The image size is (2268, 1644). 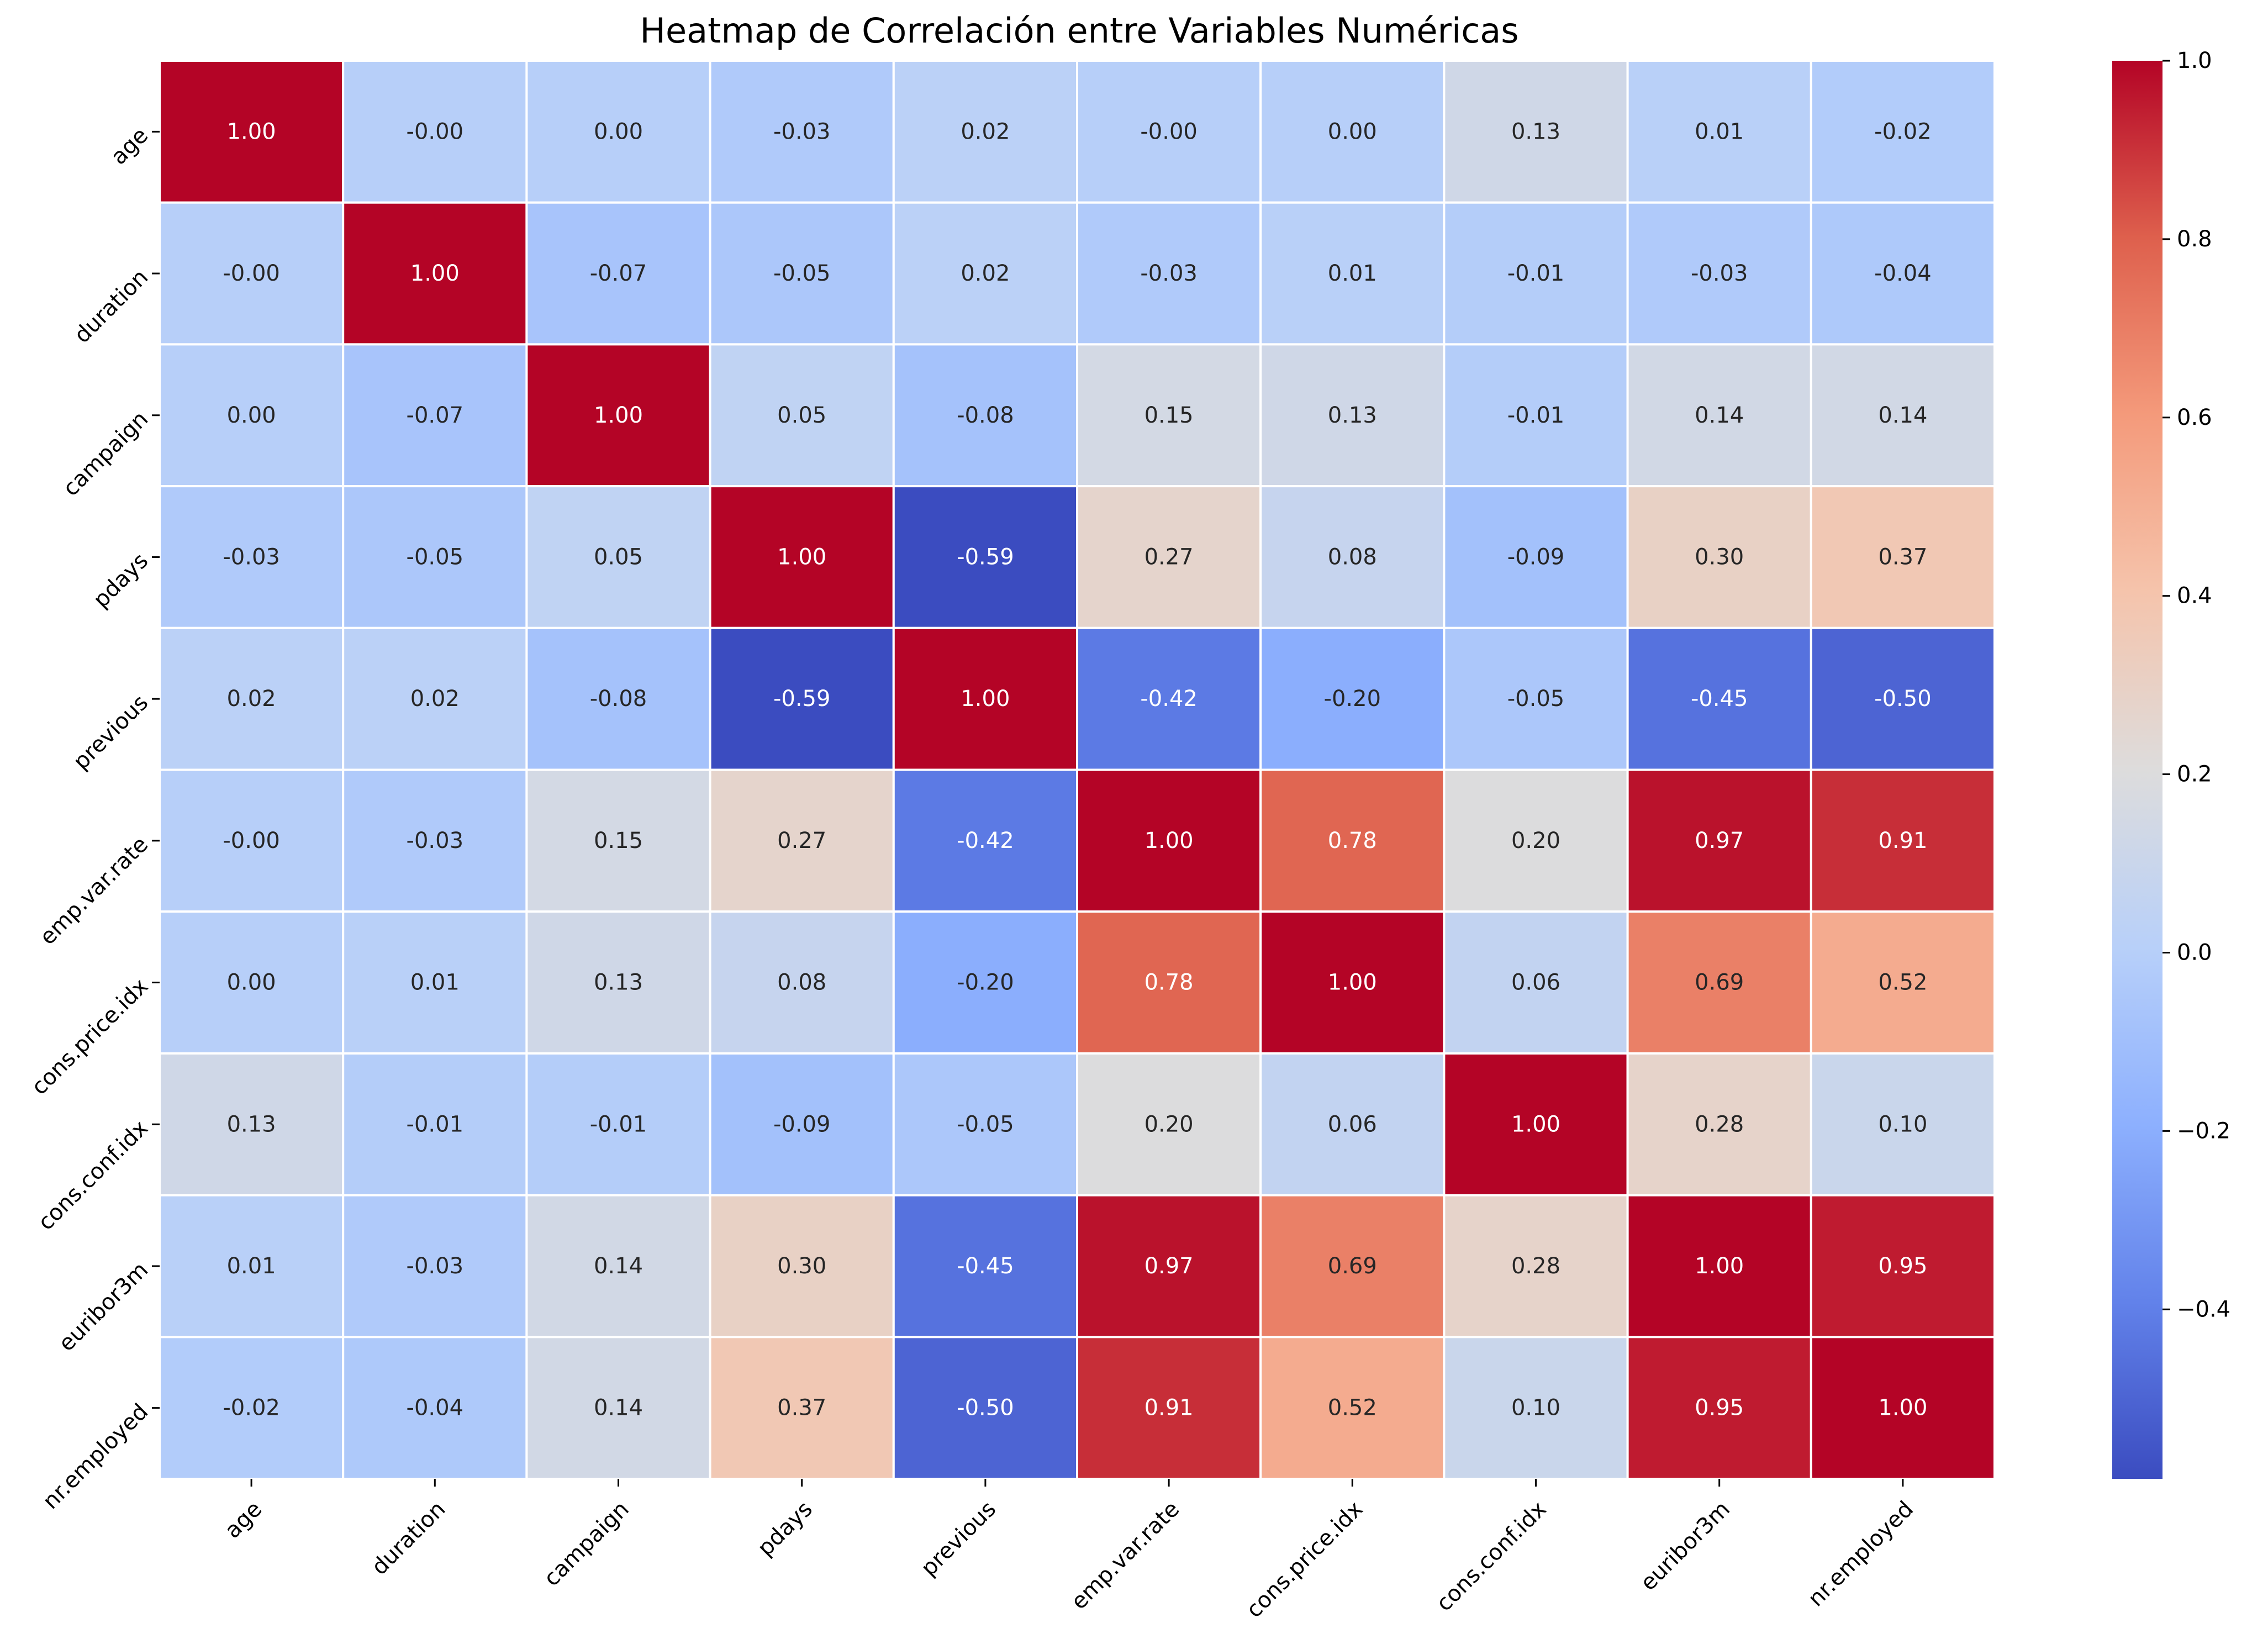 I want to click on heatmap-cell-pdays-cons.conf.idx, so click(x=1536, y=557).